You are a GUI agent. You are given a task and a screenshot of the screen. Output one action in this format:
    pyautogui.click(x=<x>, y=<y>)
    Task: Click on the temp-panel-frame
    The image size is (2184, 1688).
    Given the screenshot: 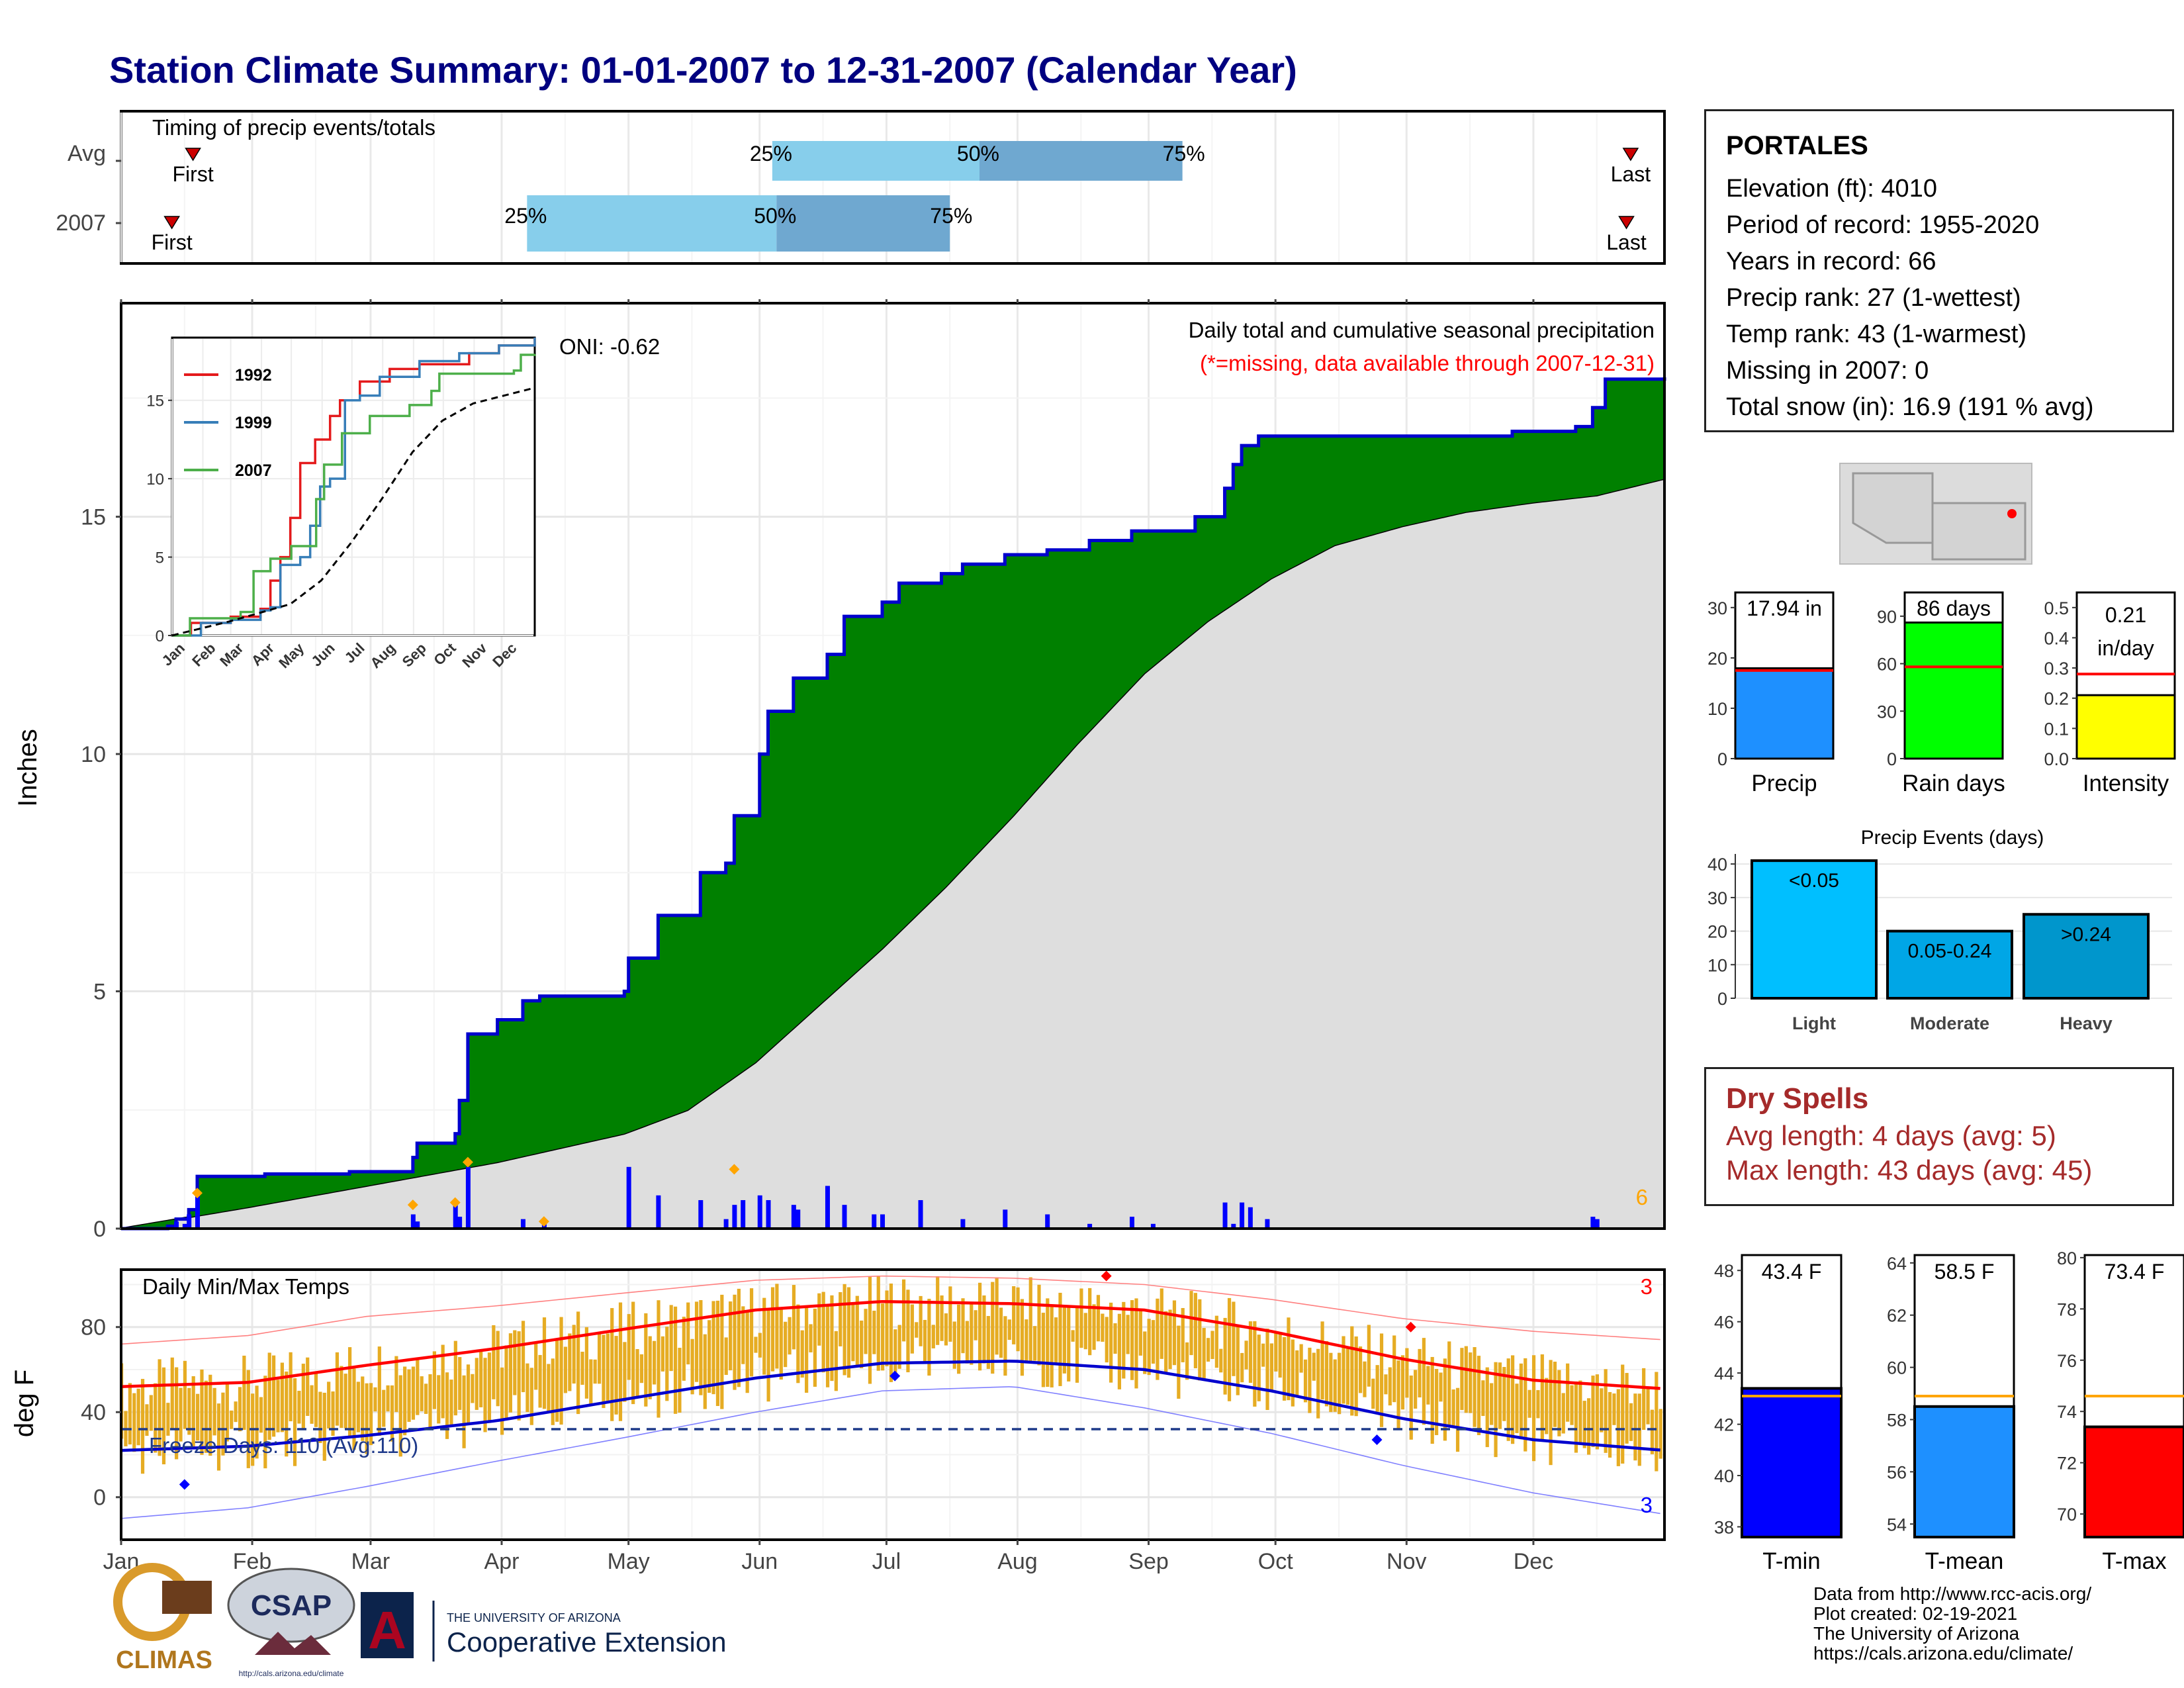 What is the action you would take?
    pyautogui.click(x=893, y=1404)
    